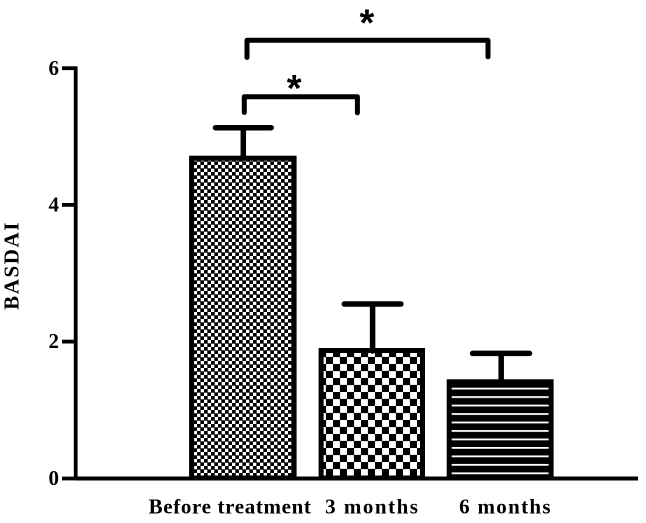  What do you see at coordinates (12, 265) in the screenshot?
I see `svg-text: BASDAI` at bounding box center [12, 265].